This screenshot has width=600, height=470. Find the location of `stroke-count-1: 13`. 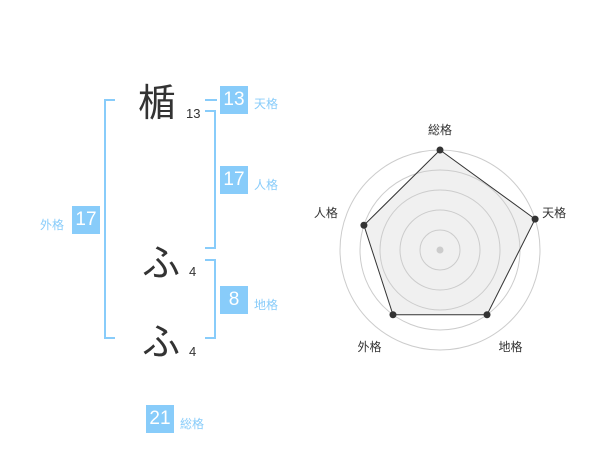

stroke-count-1: 13 is located at coordinates (193, 113).